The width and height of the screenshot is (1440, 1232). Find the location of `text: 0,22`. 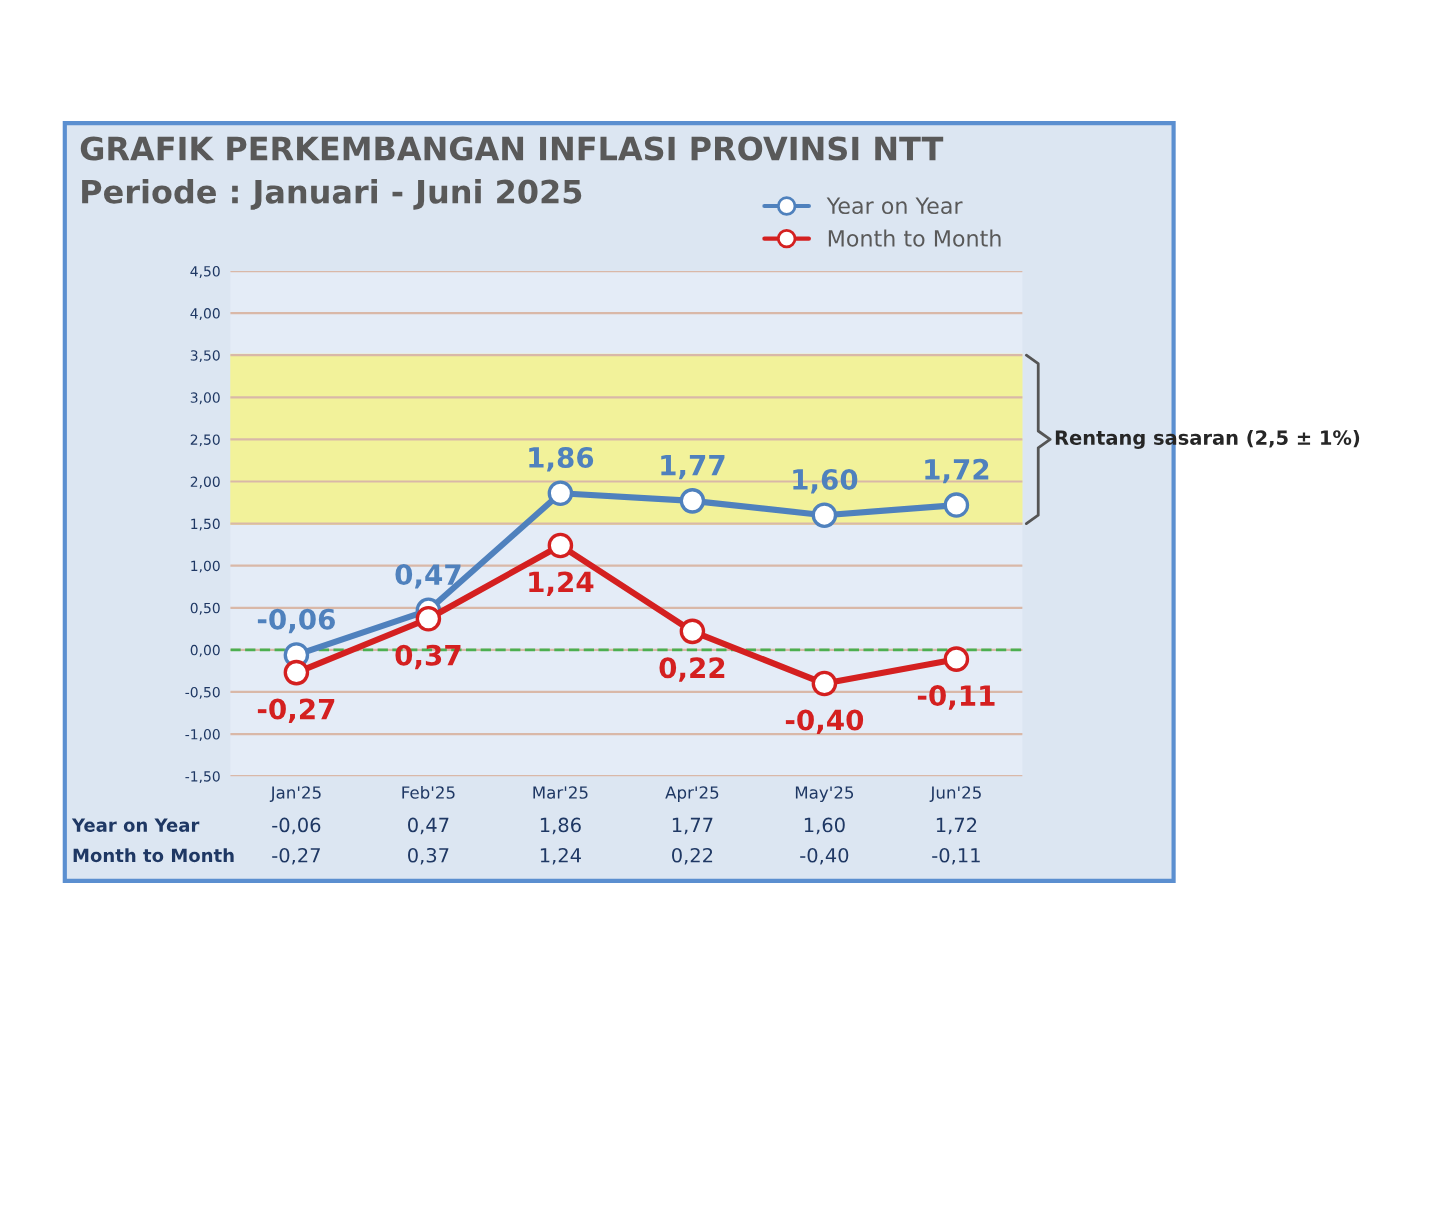

text: 0,22 is located at coordinates (692, 669).